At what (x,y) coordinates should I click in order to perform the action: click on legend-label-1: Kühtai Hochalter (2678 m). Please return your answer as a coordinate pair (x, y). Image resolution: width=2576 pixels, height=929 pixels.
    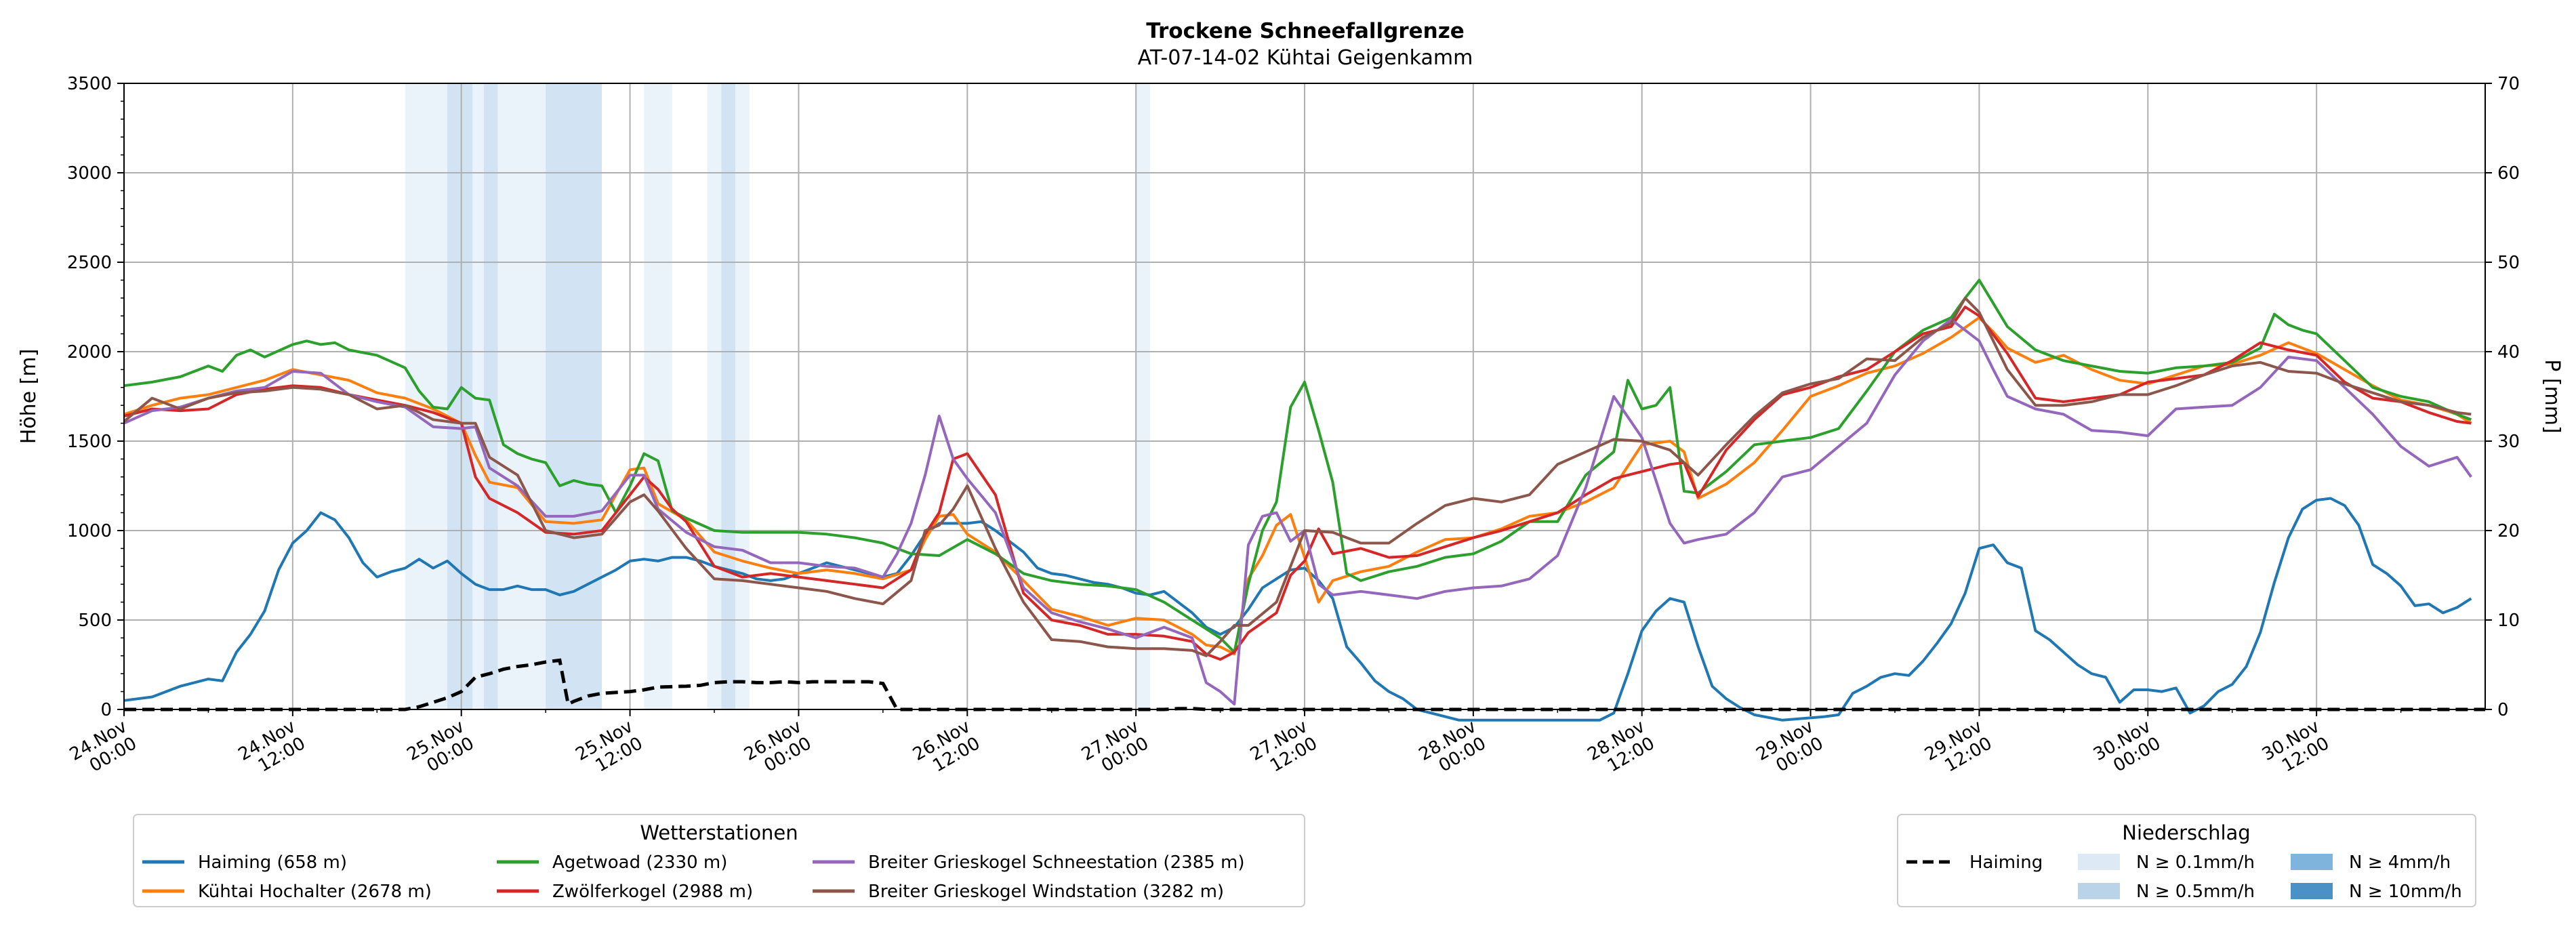
    Looking at the image, I should click on (315, 892).